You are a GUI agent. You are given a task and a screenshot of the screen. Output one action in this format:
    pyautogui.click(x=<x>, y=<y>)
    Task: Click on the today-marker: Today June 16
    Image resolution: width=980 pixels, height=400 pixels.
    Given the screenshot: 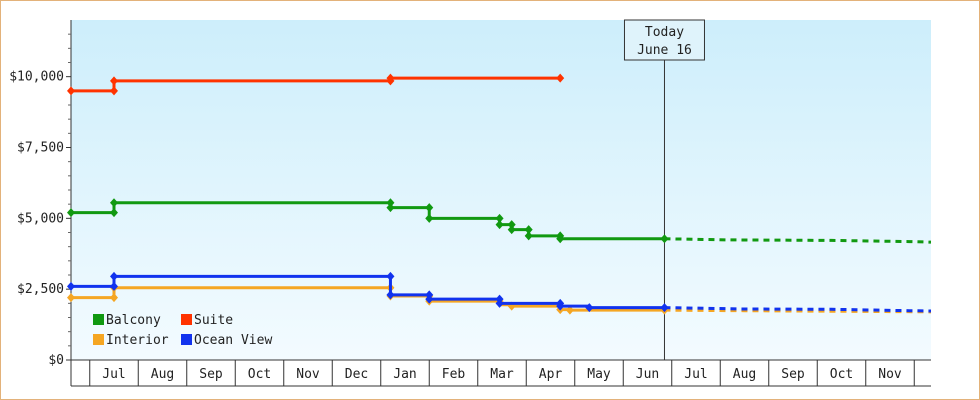 What is the action you would take?
    pyautogui.click(x=664, y=189)
    